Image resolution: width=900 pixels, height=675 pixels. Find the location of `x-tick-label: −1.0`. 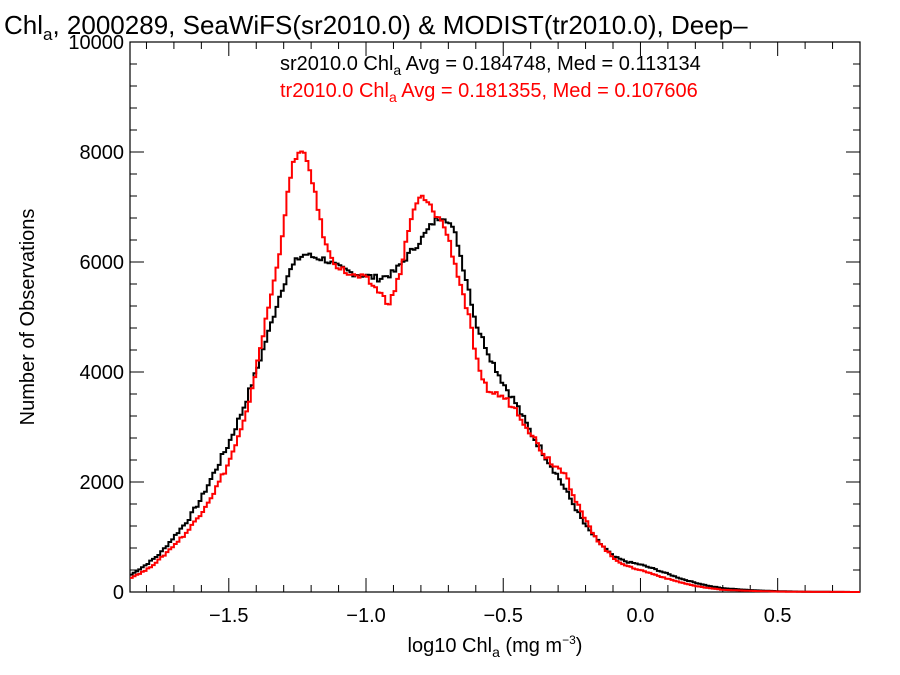

x-tick-label: −1.0 is located at coordinates (365, 616).